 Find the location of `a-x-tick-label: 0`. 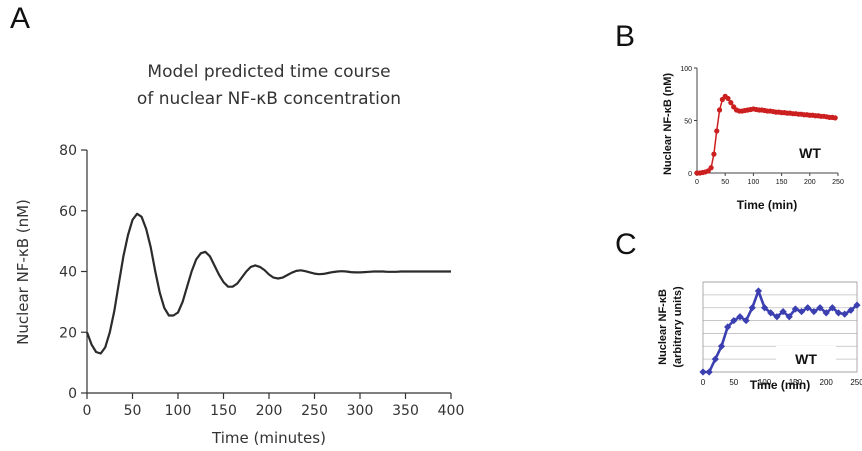

a-x-tick-label: 0 is located at coordinates (87, 411).